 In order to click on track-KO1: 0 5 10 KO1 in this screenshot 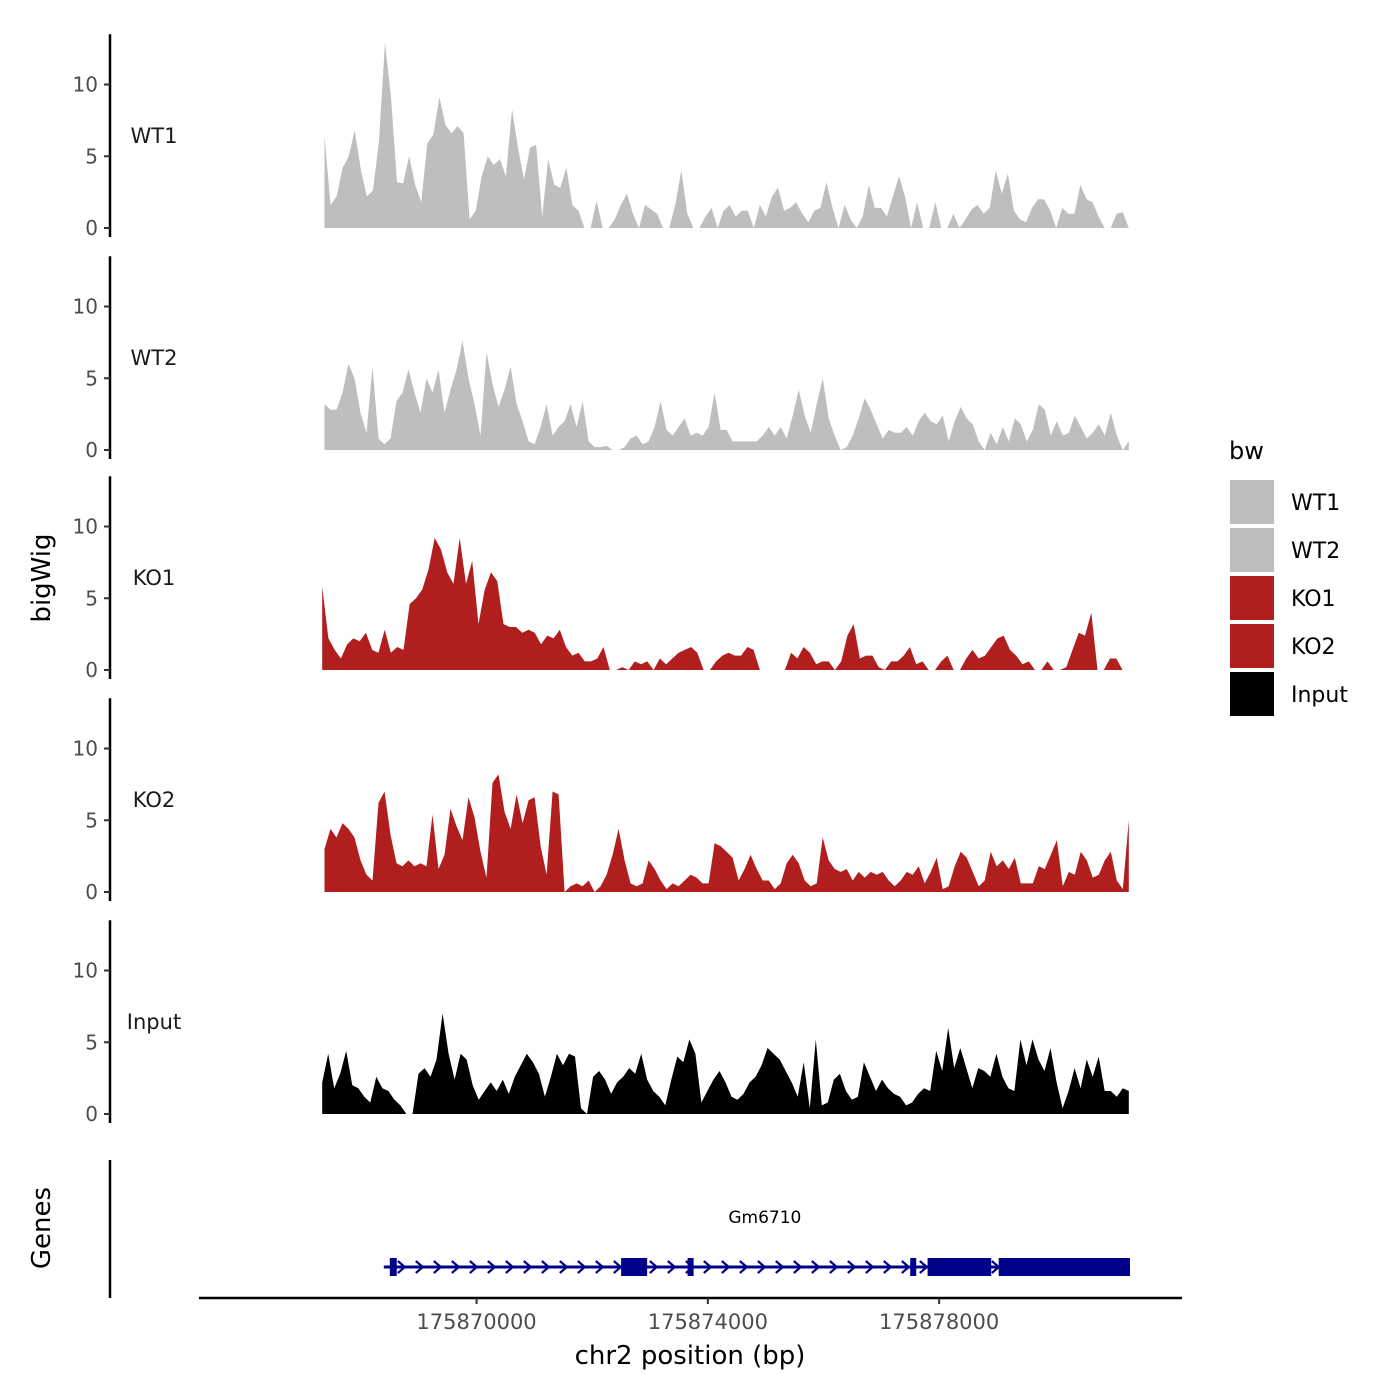, I will do `click(601, 579)`.